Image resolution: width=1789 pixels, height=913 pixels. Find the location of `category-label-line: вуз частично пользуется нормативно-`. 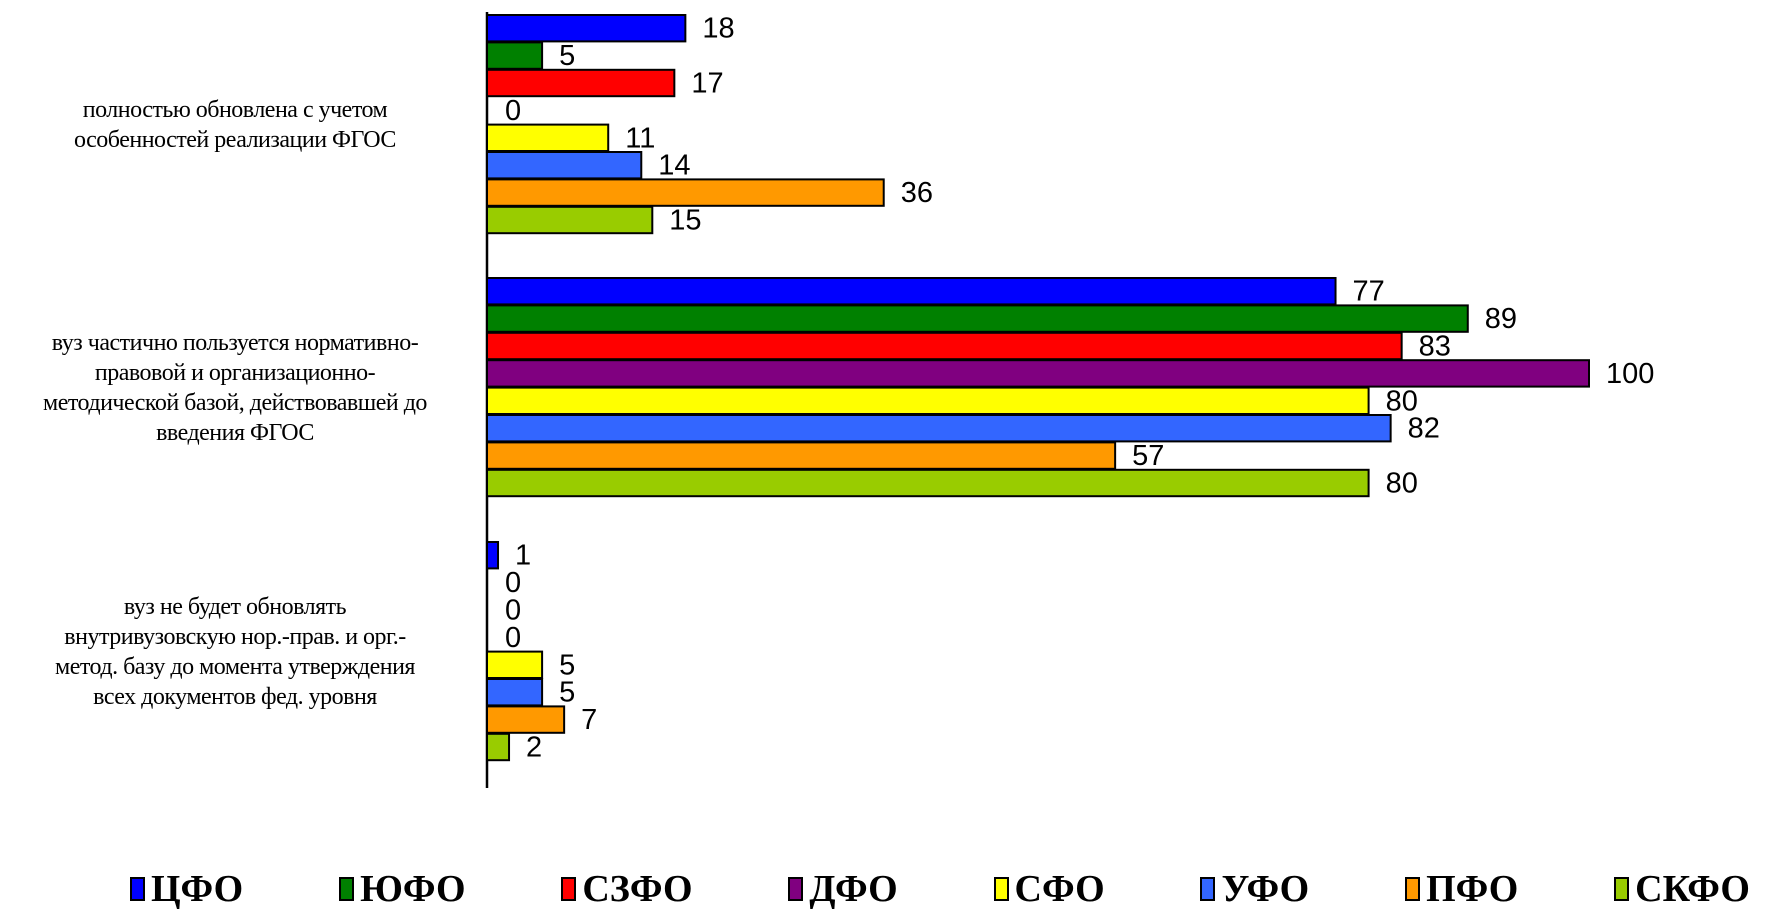

category-label-line: вуз частично пользуется нормативно- is located at coordinates (235, 342).